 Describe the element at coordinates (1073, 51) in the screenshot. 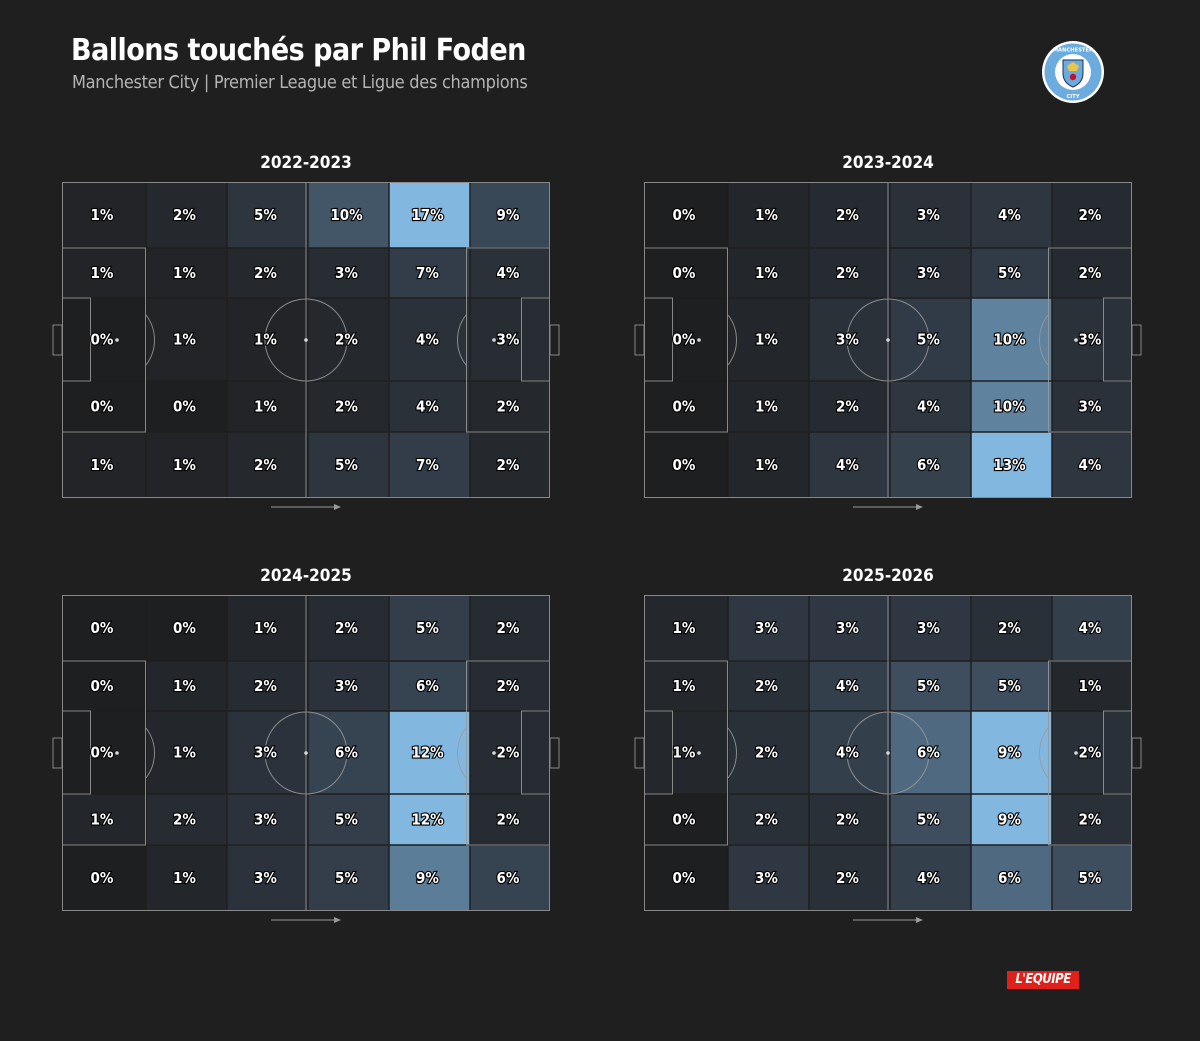

I see `svg-text: MANCHESTER` at that location.